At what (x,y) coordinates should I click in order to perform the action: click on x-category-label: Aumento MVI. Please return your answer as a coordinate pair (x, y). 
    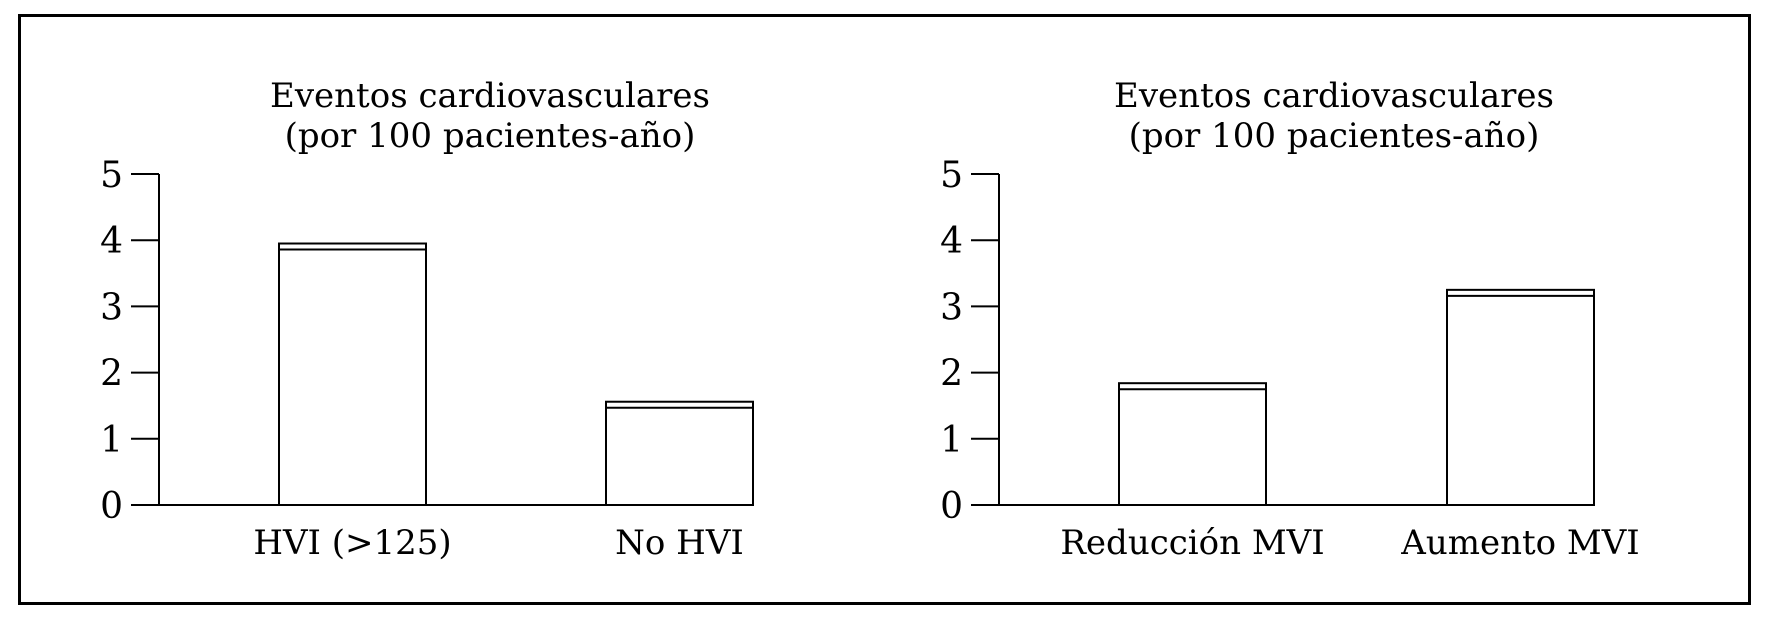
    Looking at the image, I should click on (1519, 543).